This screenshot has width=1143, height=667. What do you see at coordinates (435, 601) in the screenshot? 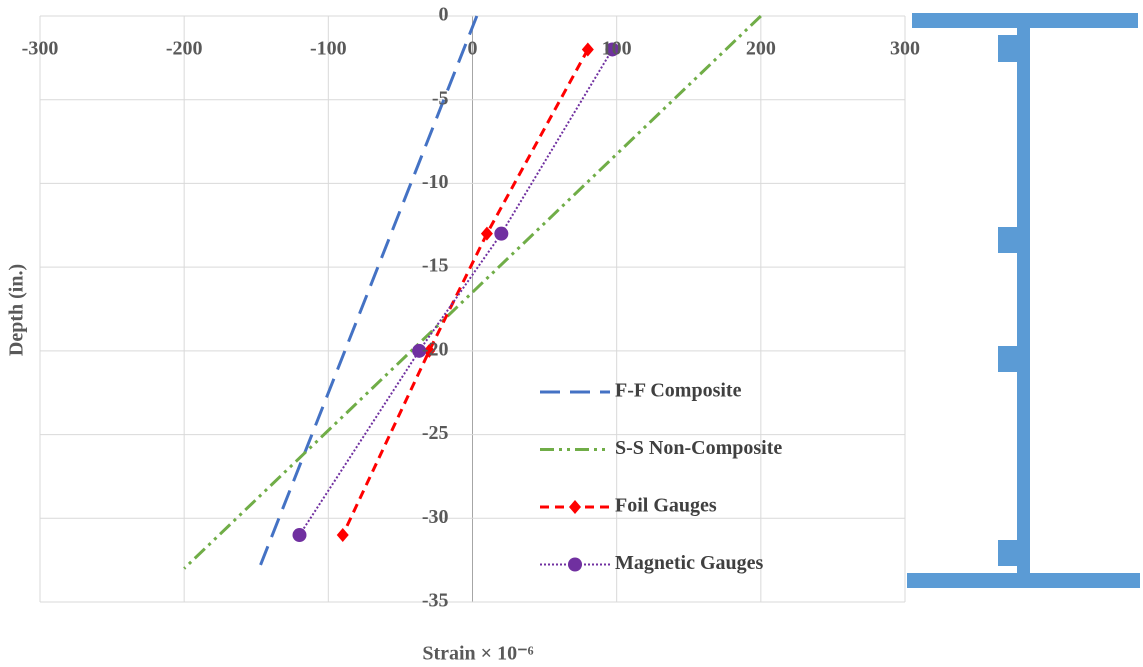
I see `y-tick-label: -35` at bounding box center [435, 601].